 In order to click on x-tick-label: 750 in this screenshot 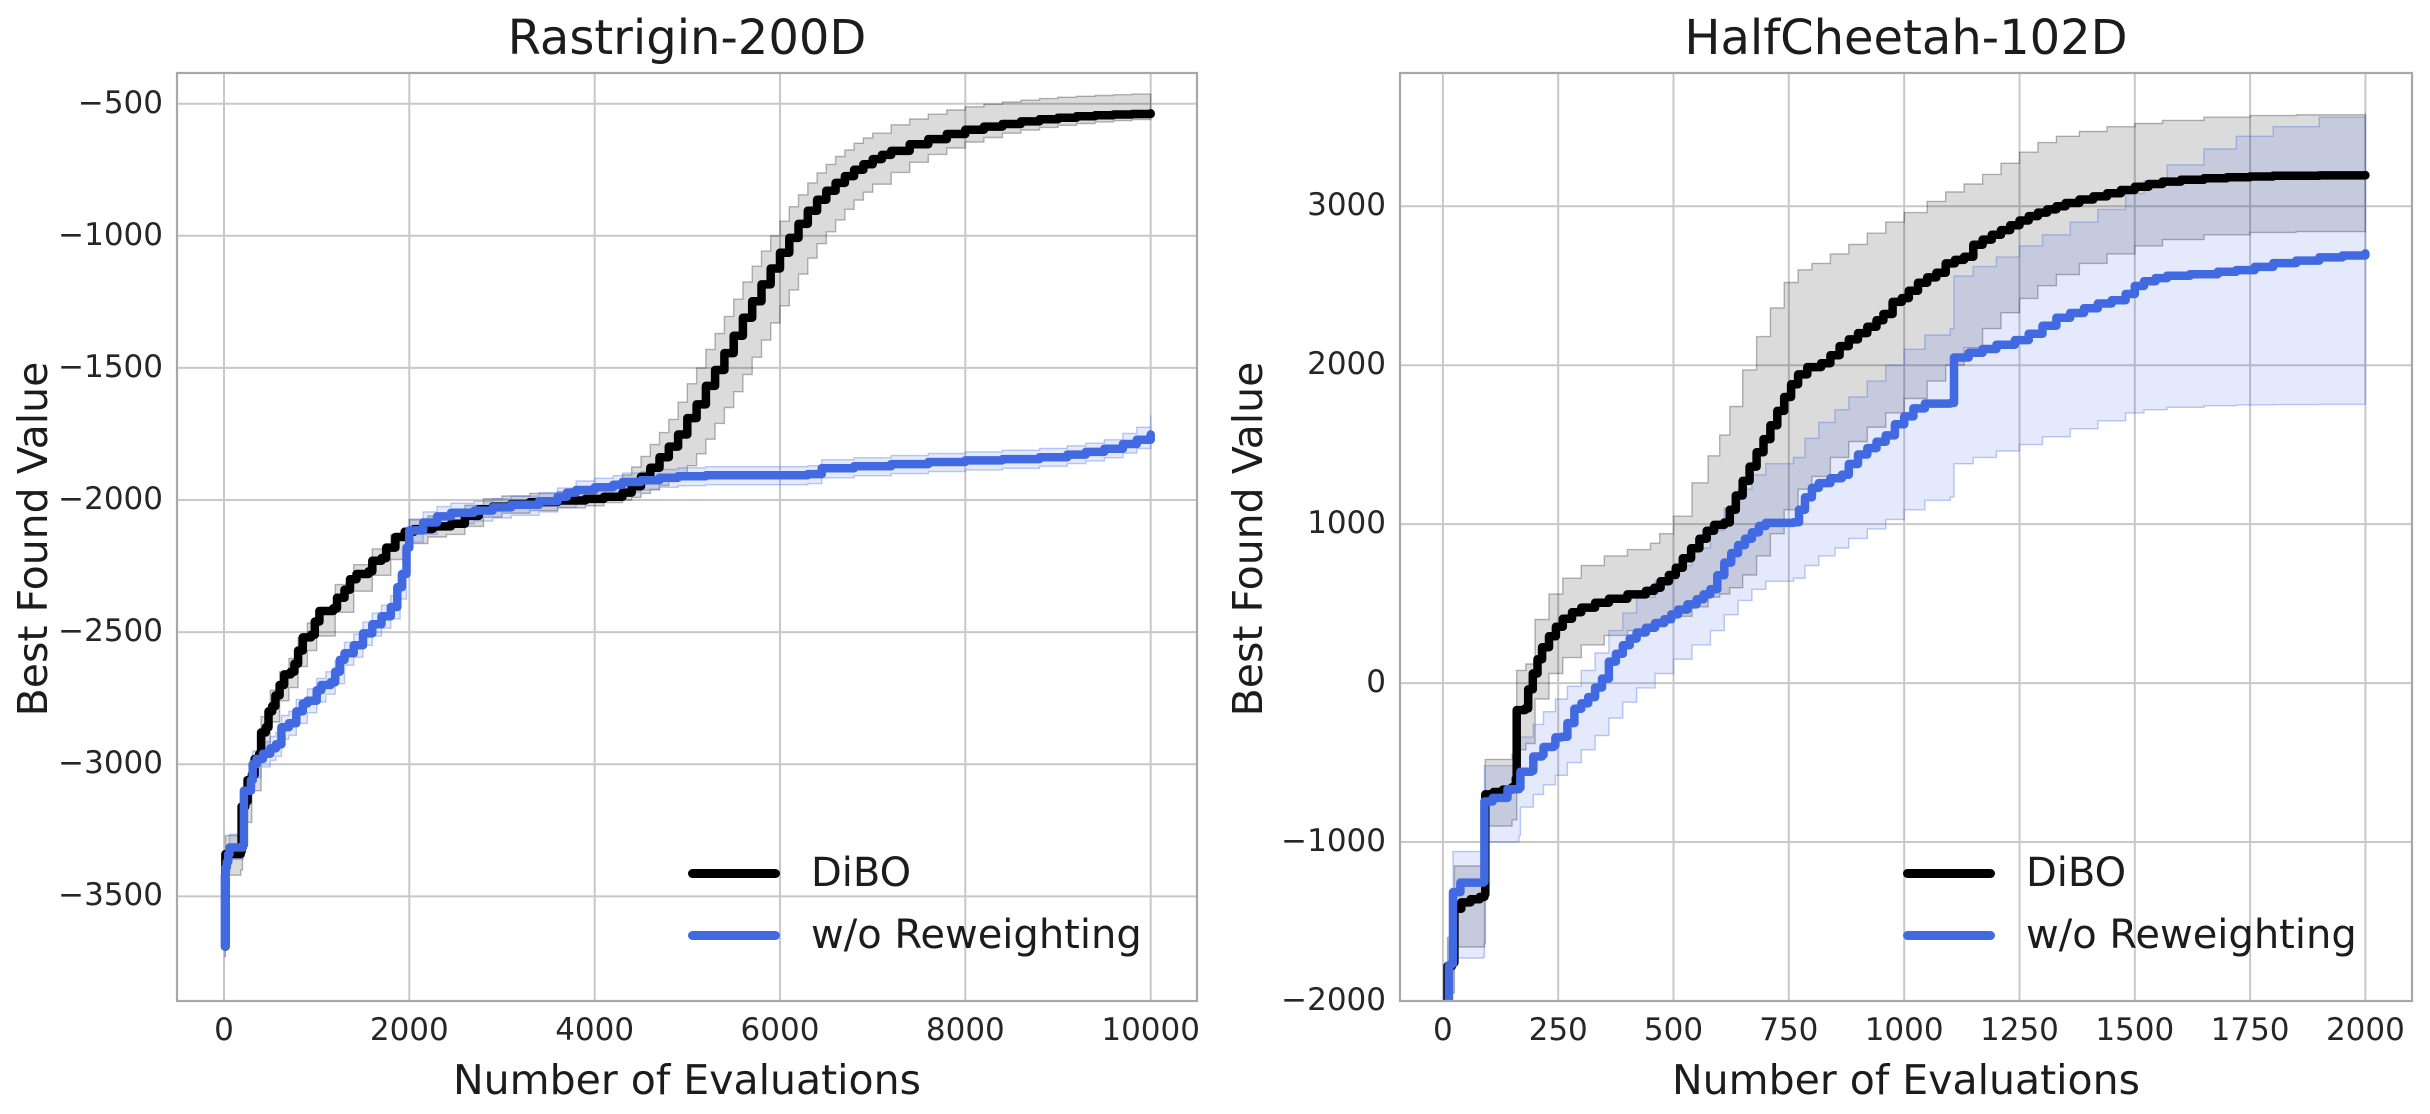, I will do `click(1789, 1030)`.